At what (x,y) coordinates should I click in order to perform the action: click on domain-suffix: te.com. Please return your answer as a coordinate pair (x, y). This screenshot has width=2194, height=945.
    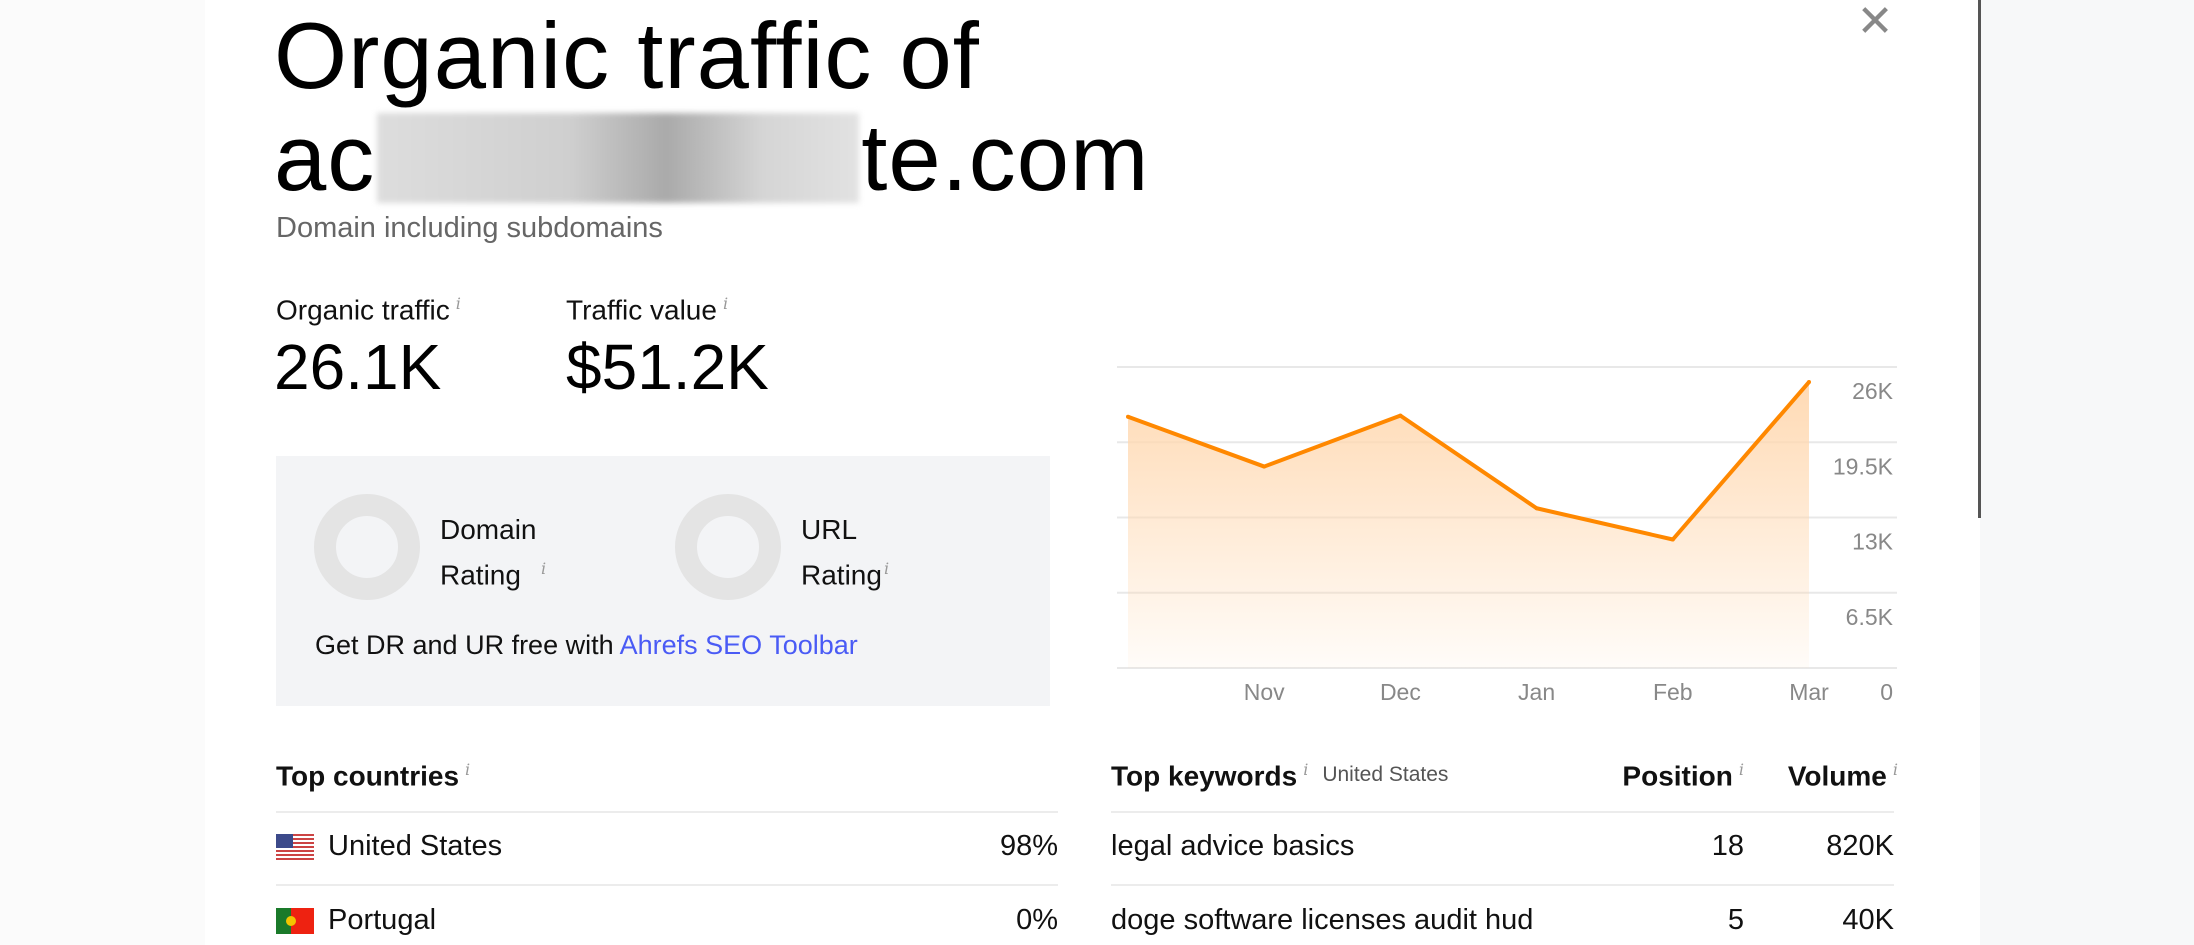
    Looking at the image, I should click on (1005, 157).